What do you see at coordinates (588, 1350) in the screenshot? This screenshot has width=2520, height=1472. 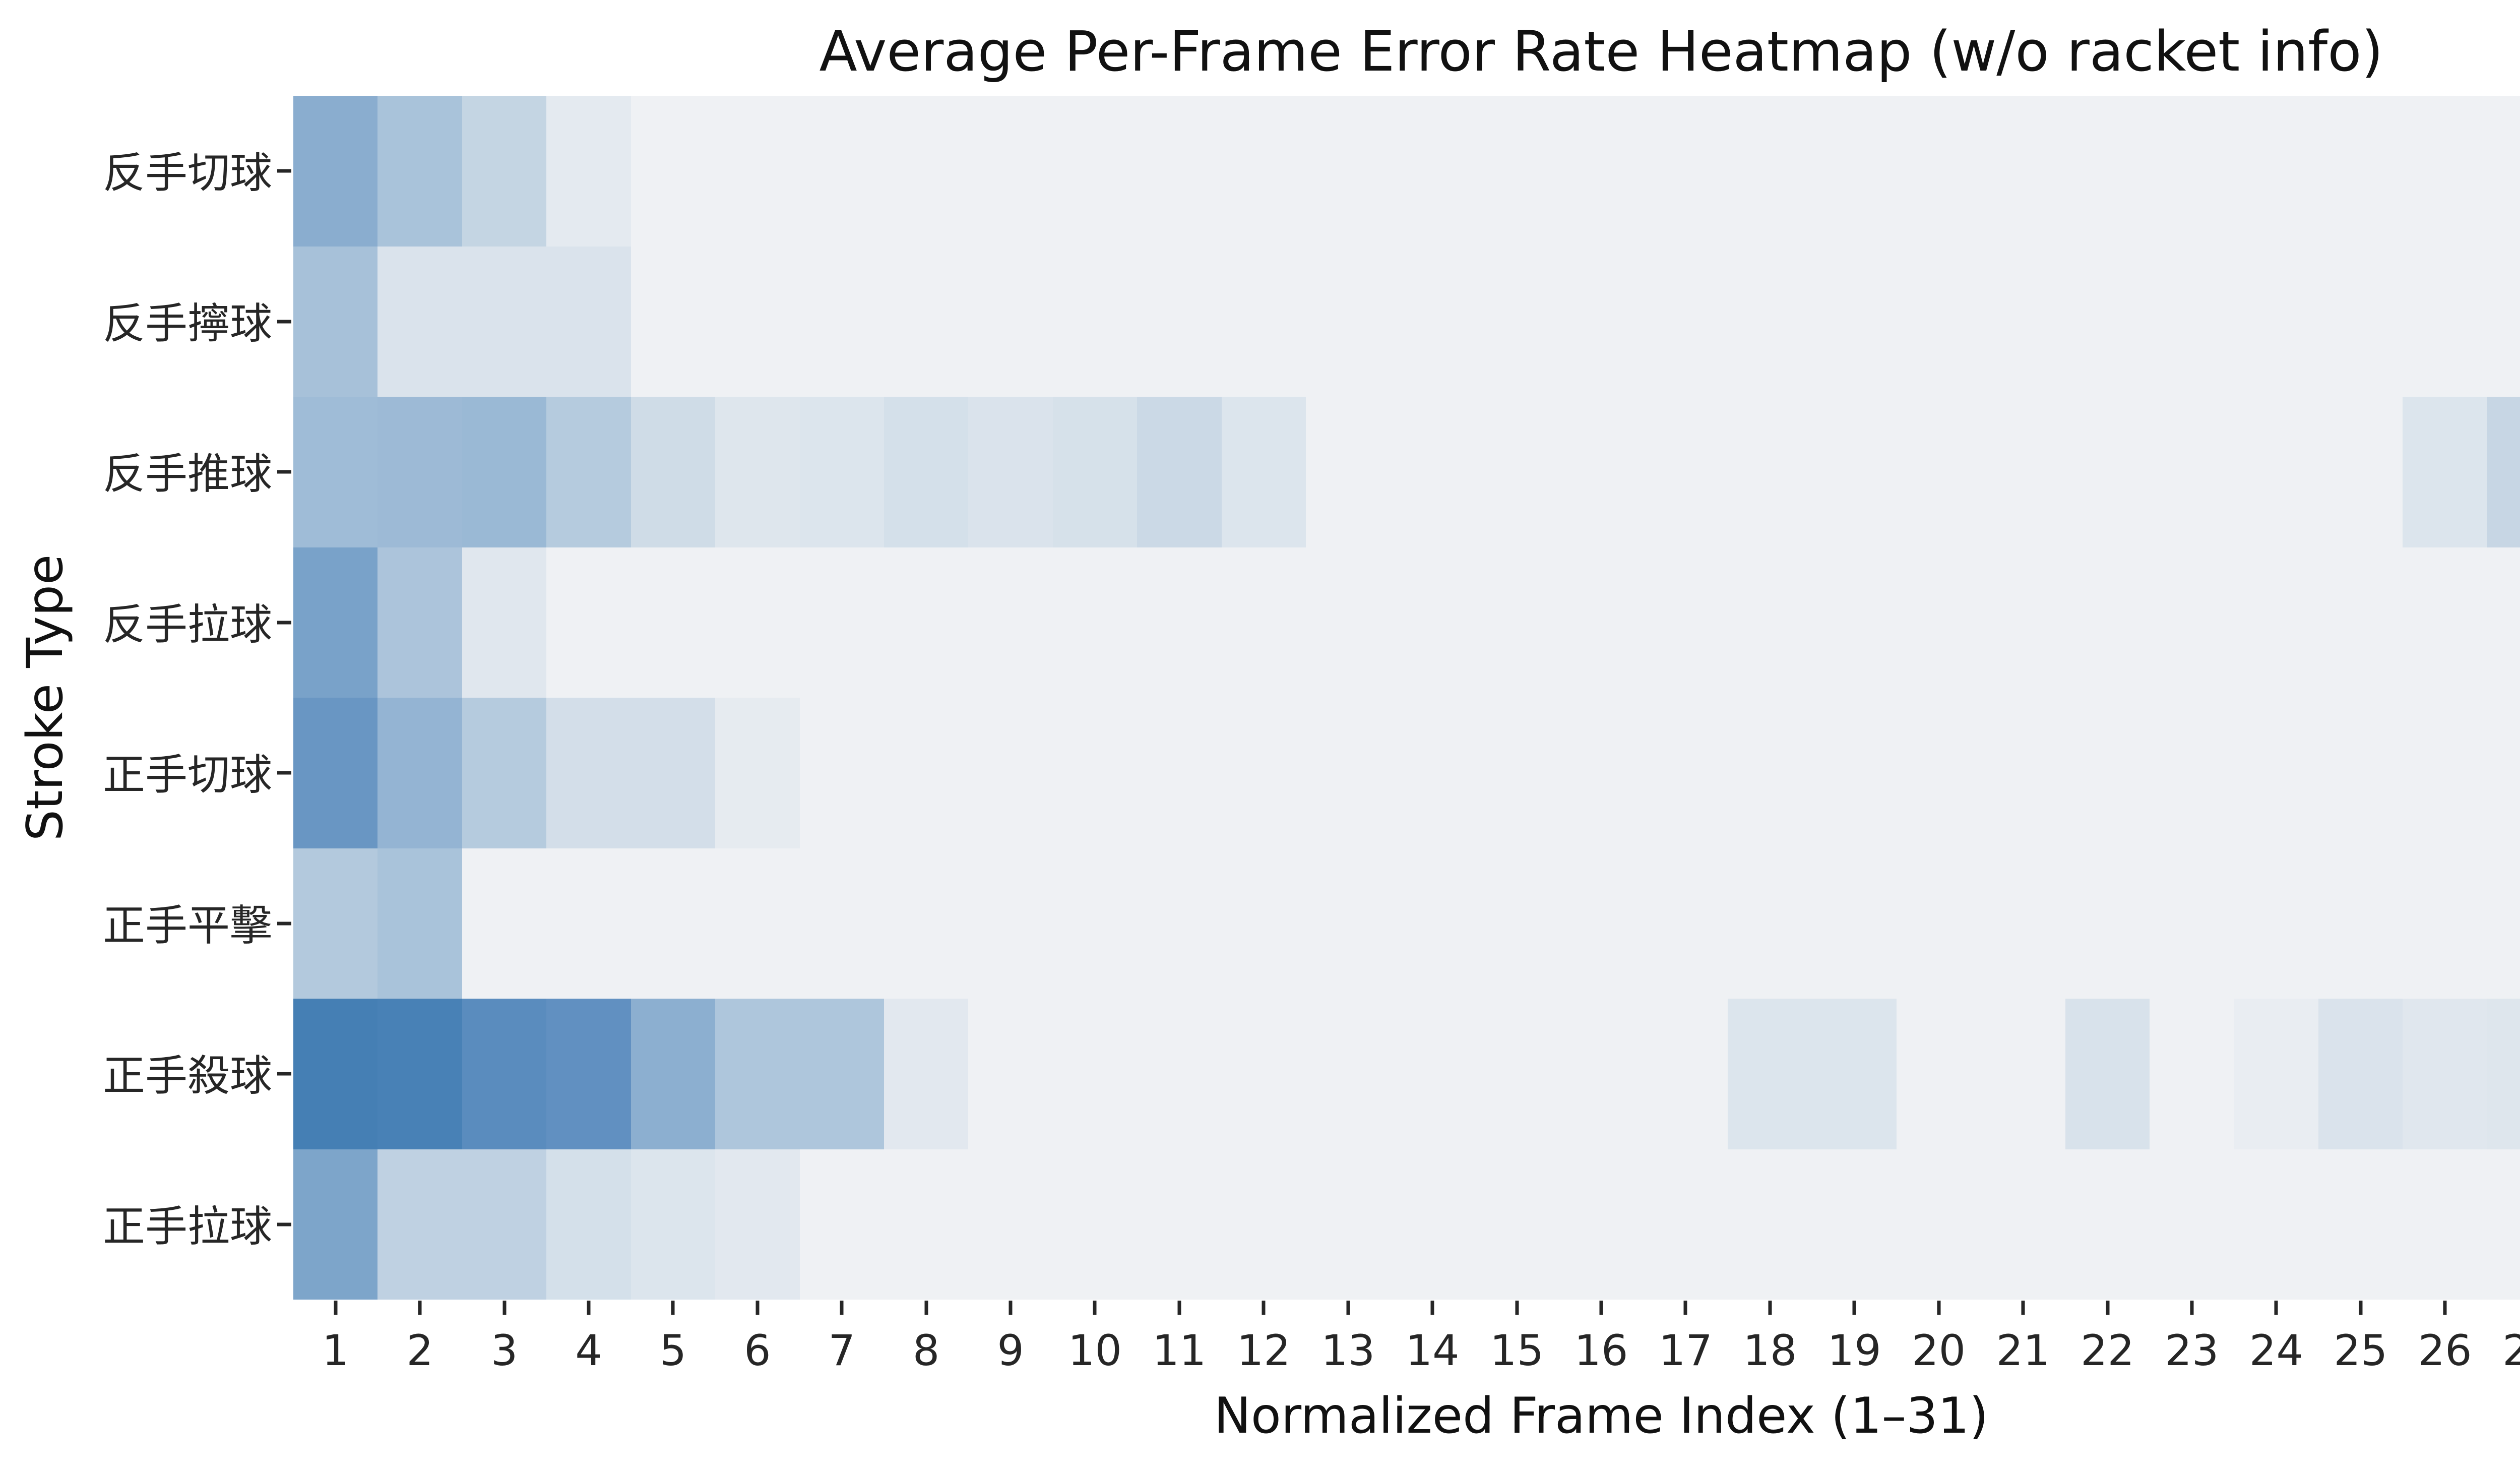 I see `x-tick-label: 4` at bounding box center [588, 1350].